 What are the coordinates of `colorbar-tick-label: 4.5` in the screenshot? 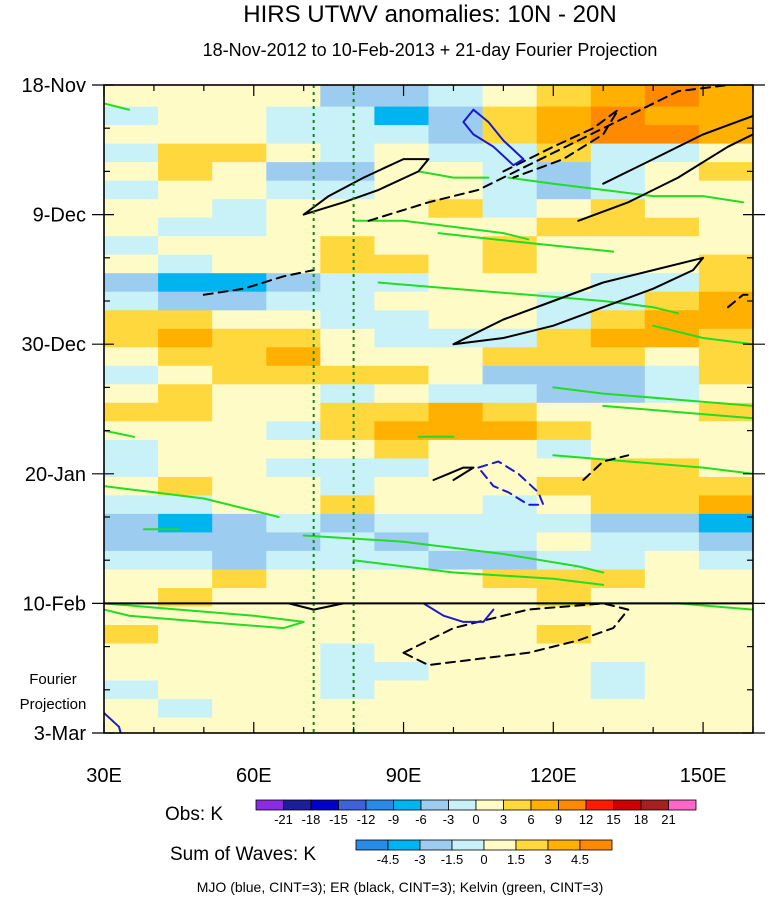 It's located at (580, 859).